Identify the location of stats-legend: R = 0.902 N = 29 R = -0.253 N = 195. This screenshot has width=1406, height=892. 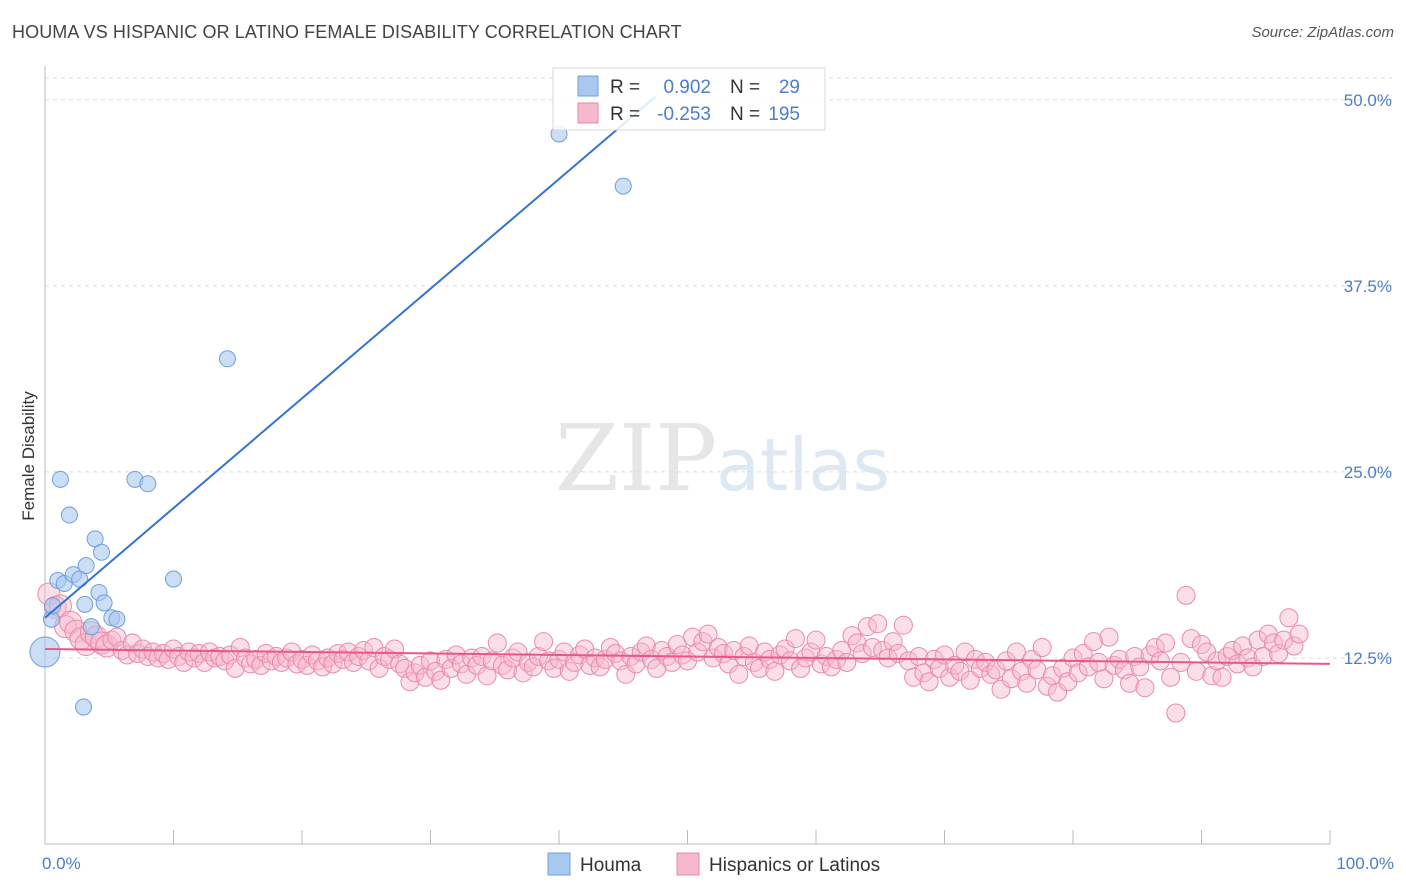
(689, 99).